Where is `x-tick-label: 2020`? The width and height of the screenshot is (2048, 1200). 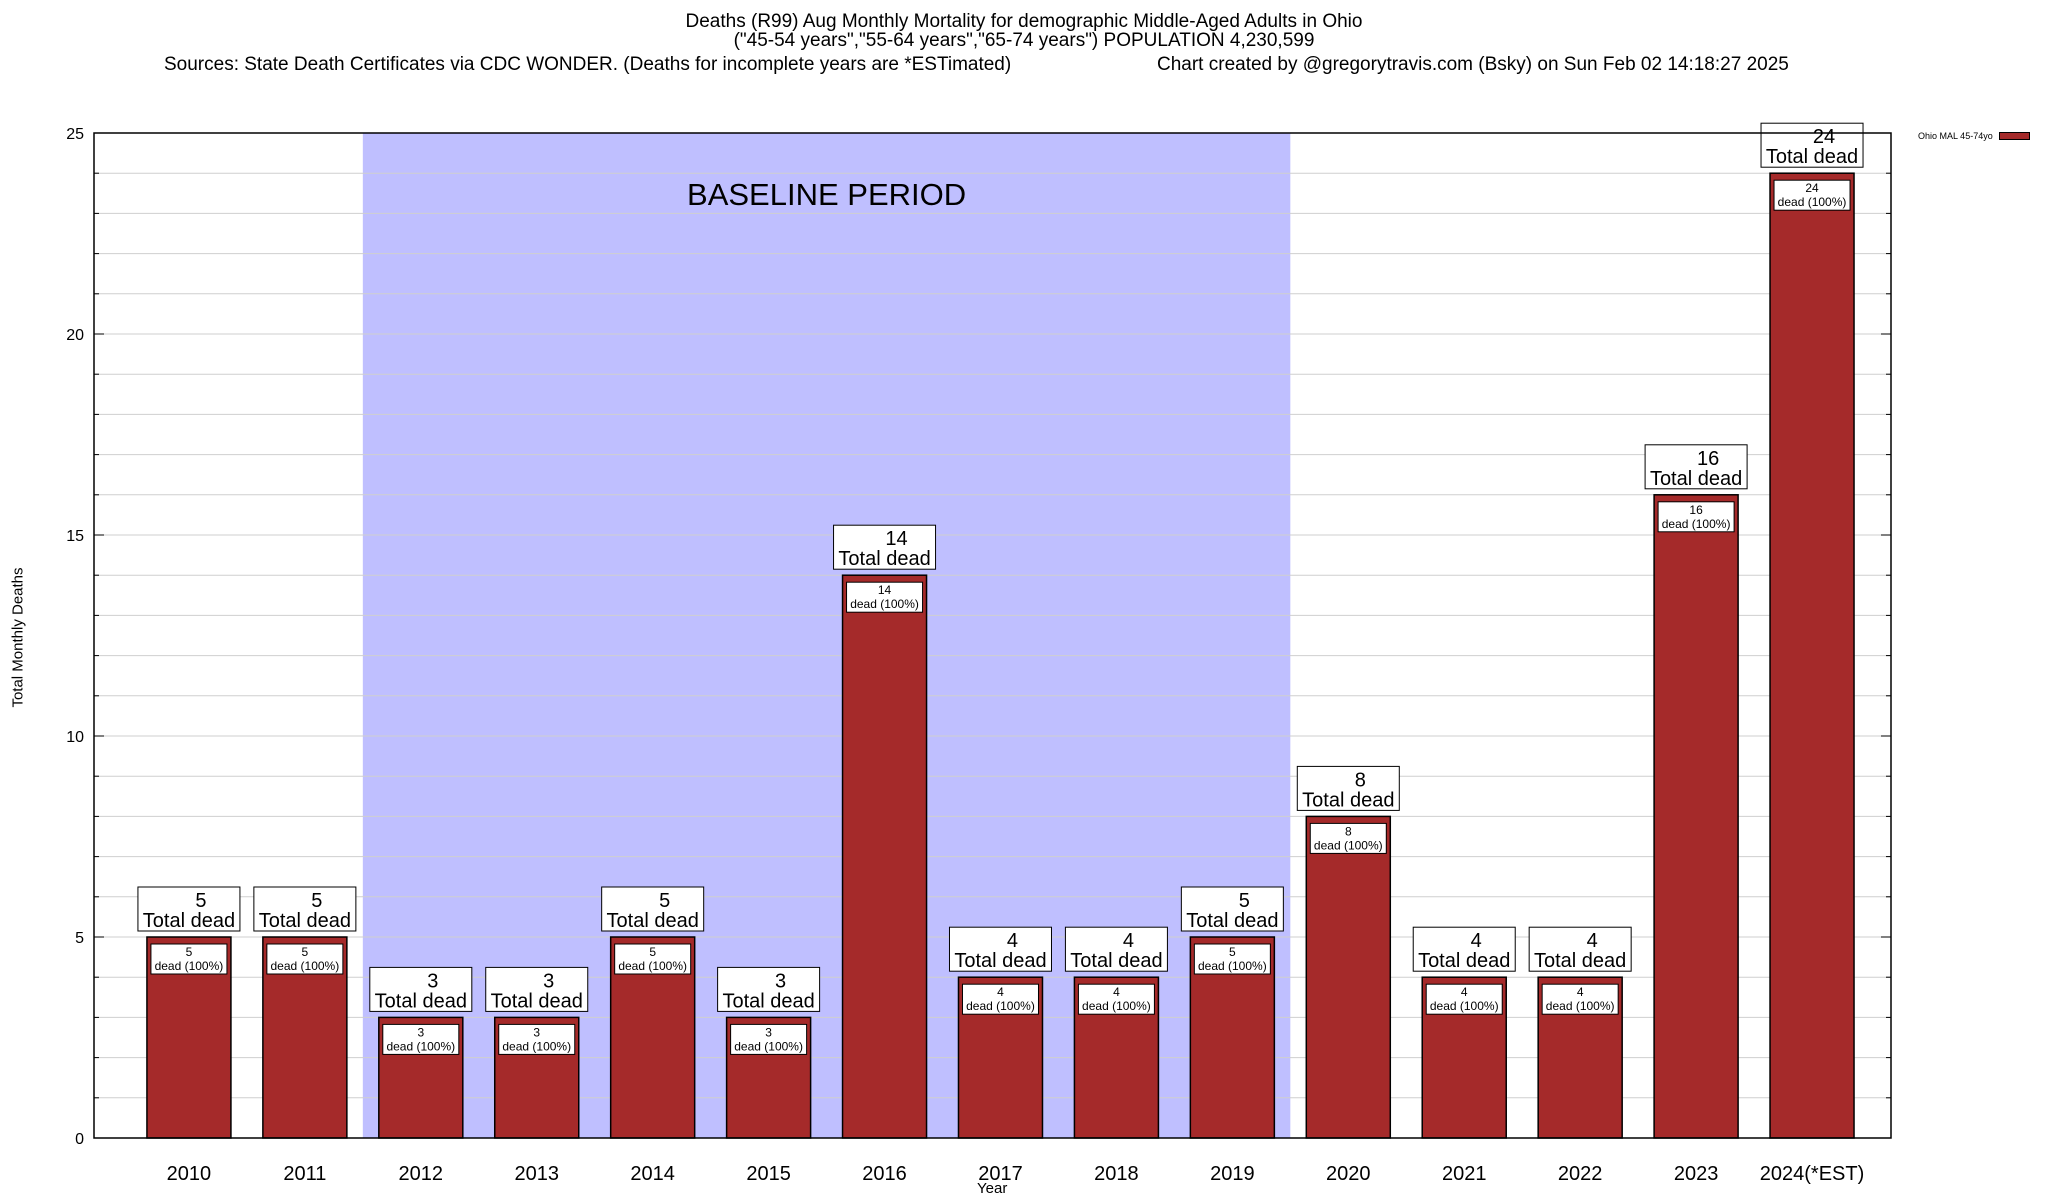 x-tick-label: 2020 is located at coordinates (1348, 1174).